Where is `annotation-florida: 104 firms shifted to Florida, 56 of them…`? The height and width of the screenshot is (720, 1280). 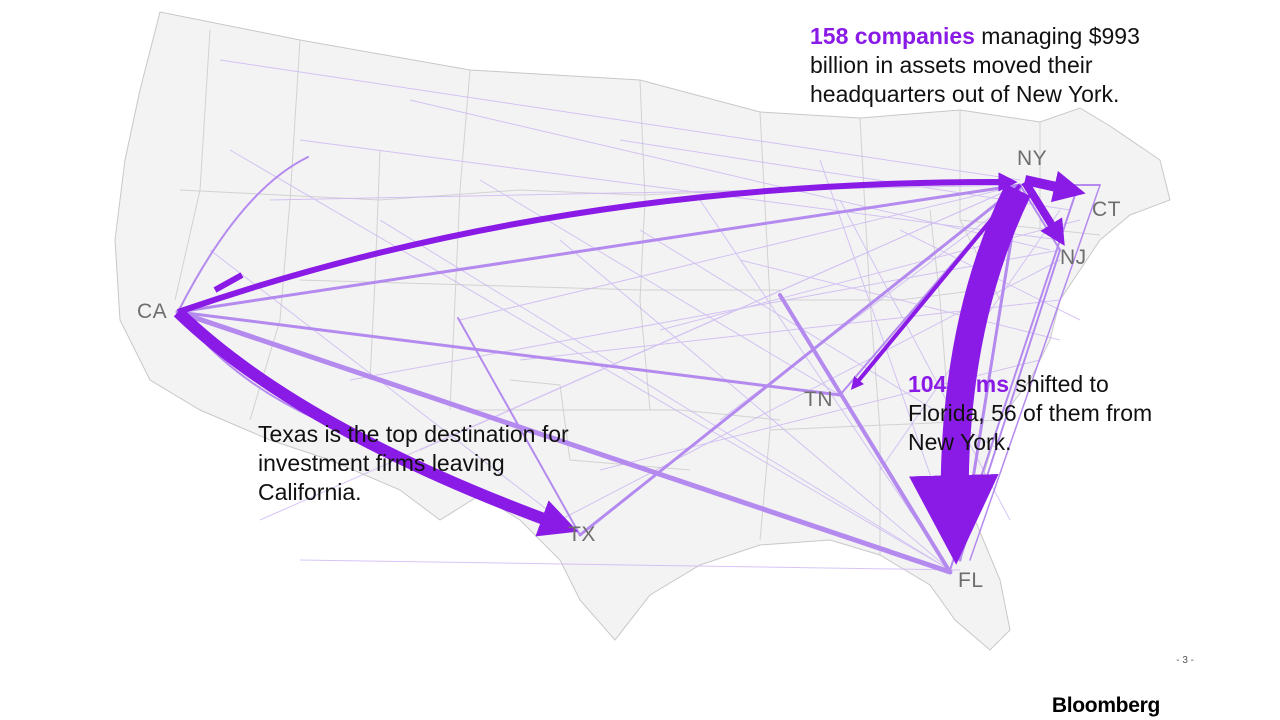 annotation-florida: 104 firms shifted to Florida, 56 of them… is located at coordinates (1038, 413).